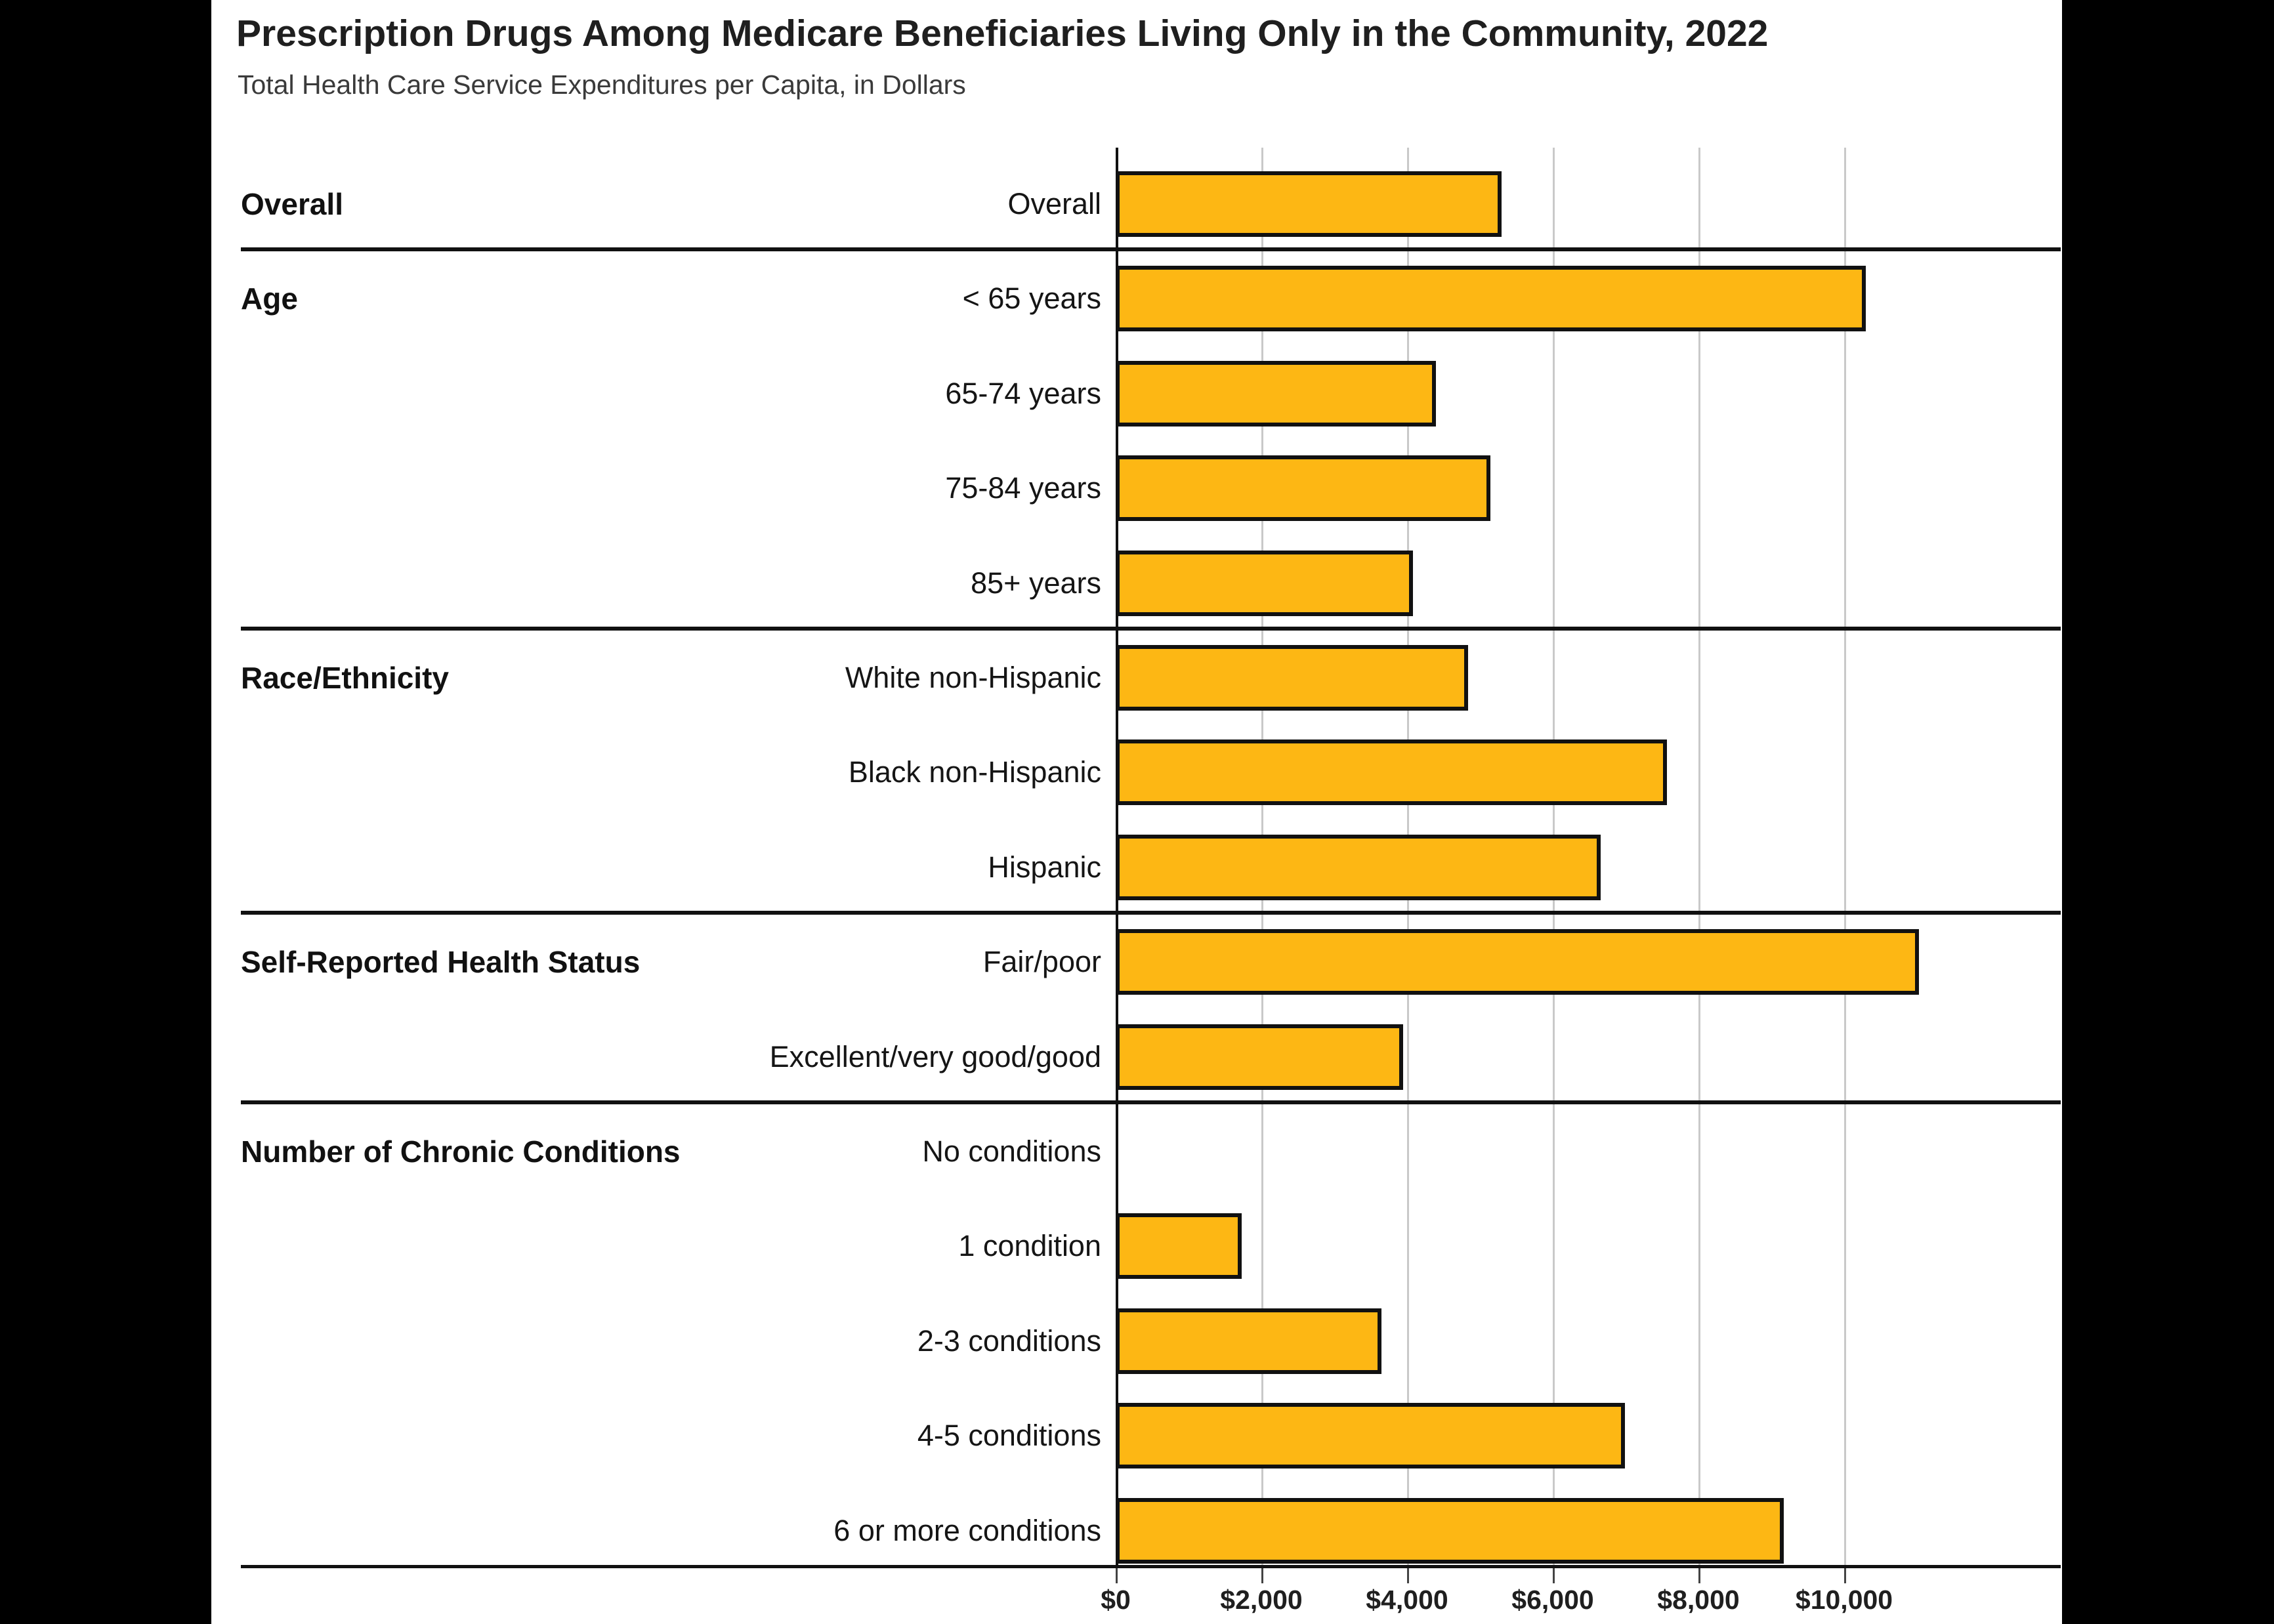 The image size is (2274, 1624). Describe the element at coordinates (269, 299) in the screenshot. I see `category-header: Age` at that location.